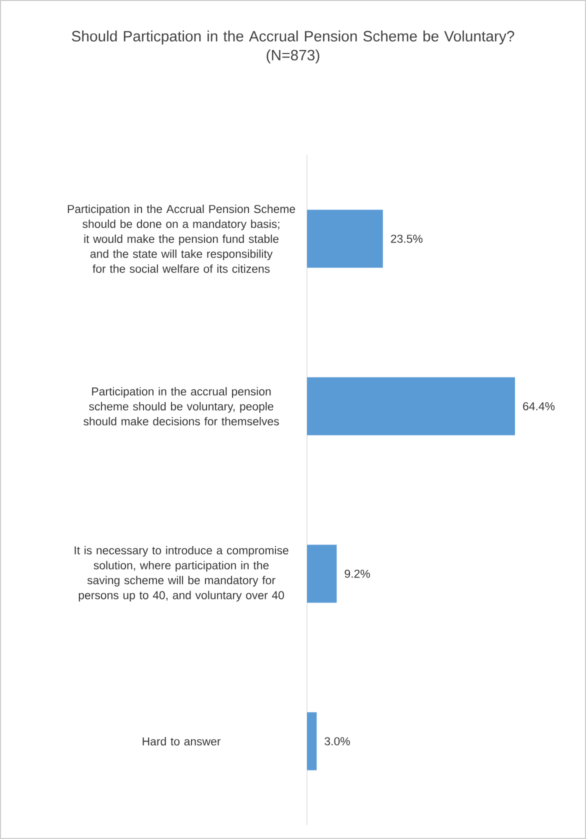 The image size is (586, 839). What do you see at coordinates (337, 741) in the screenshot?
I see `data-label: 3.0%` at bounding box center [337, 741].